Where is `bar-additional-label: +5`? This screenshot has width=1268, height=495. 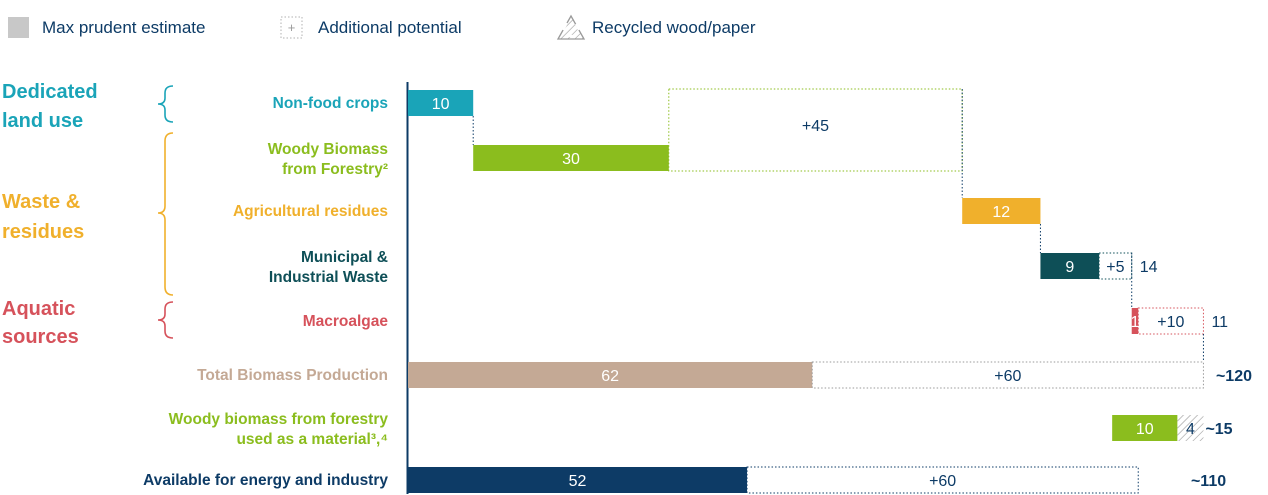
bar-additional-label: +5 is located at coordinates (1115, 267).